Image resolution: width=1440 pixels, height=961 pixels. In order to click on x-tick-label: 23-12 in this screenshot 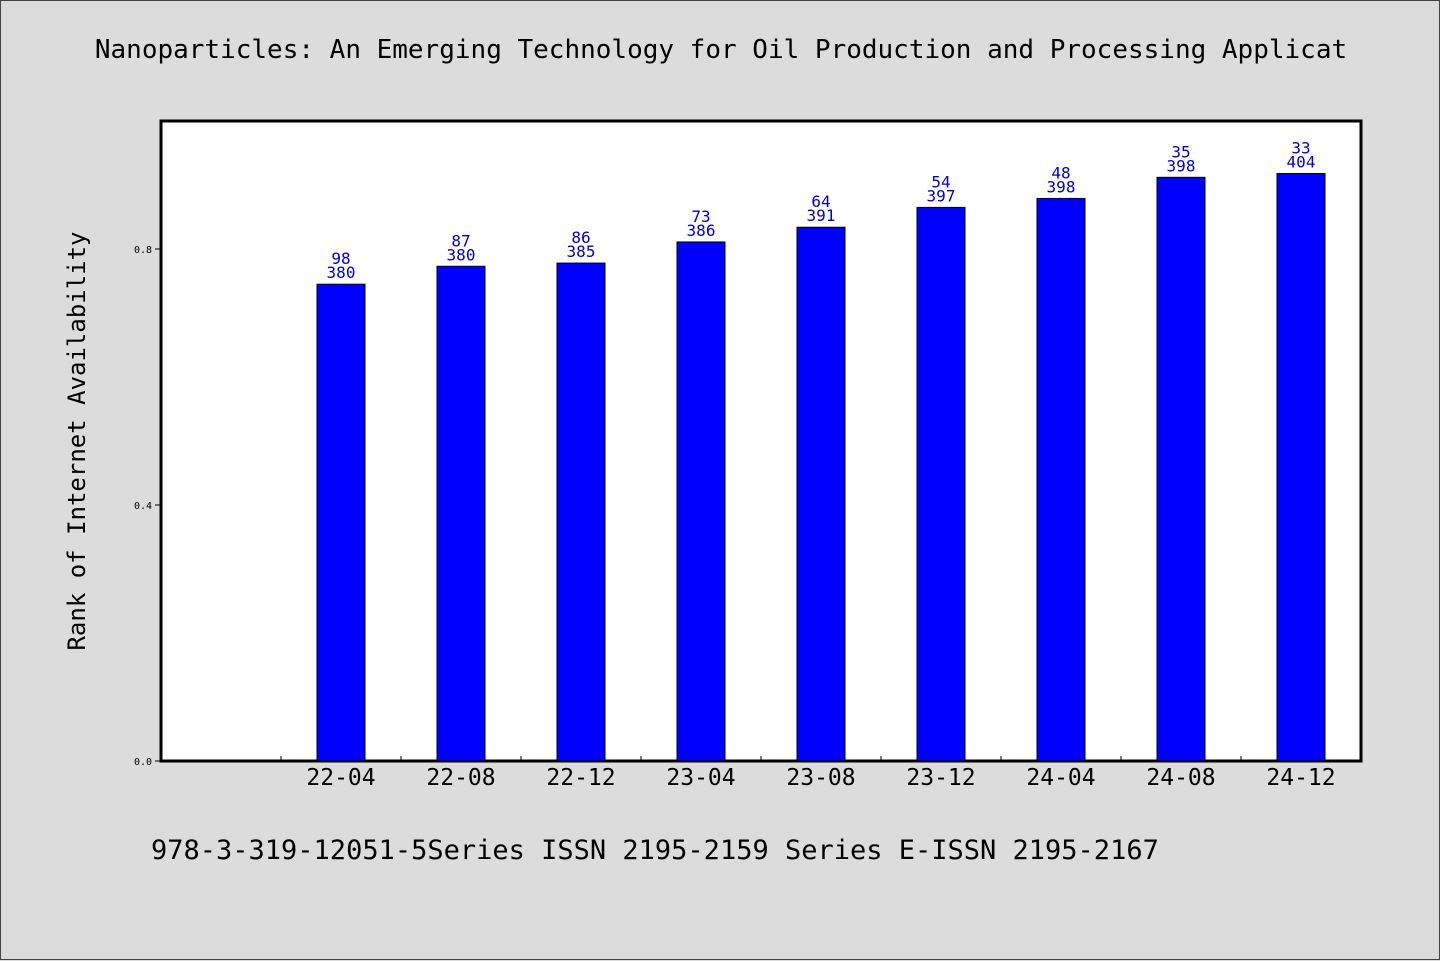, I will do `click(940, 778)`.